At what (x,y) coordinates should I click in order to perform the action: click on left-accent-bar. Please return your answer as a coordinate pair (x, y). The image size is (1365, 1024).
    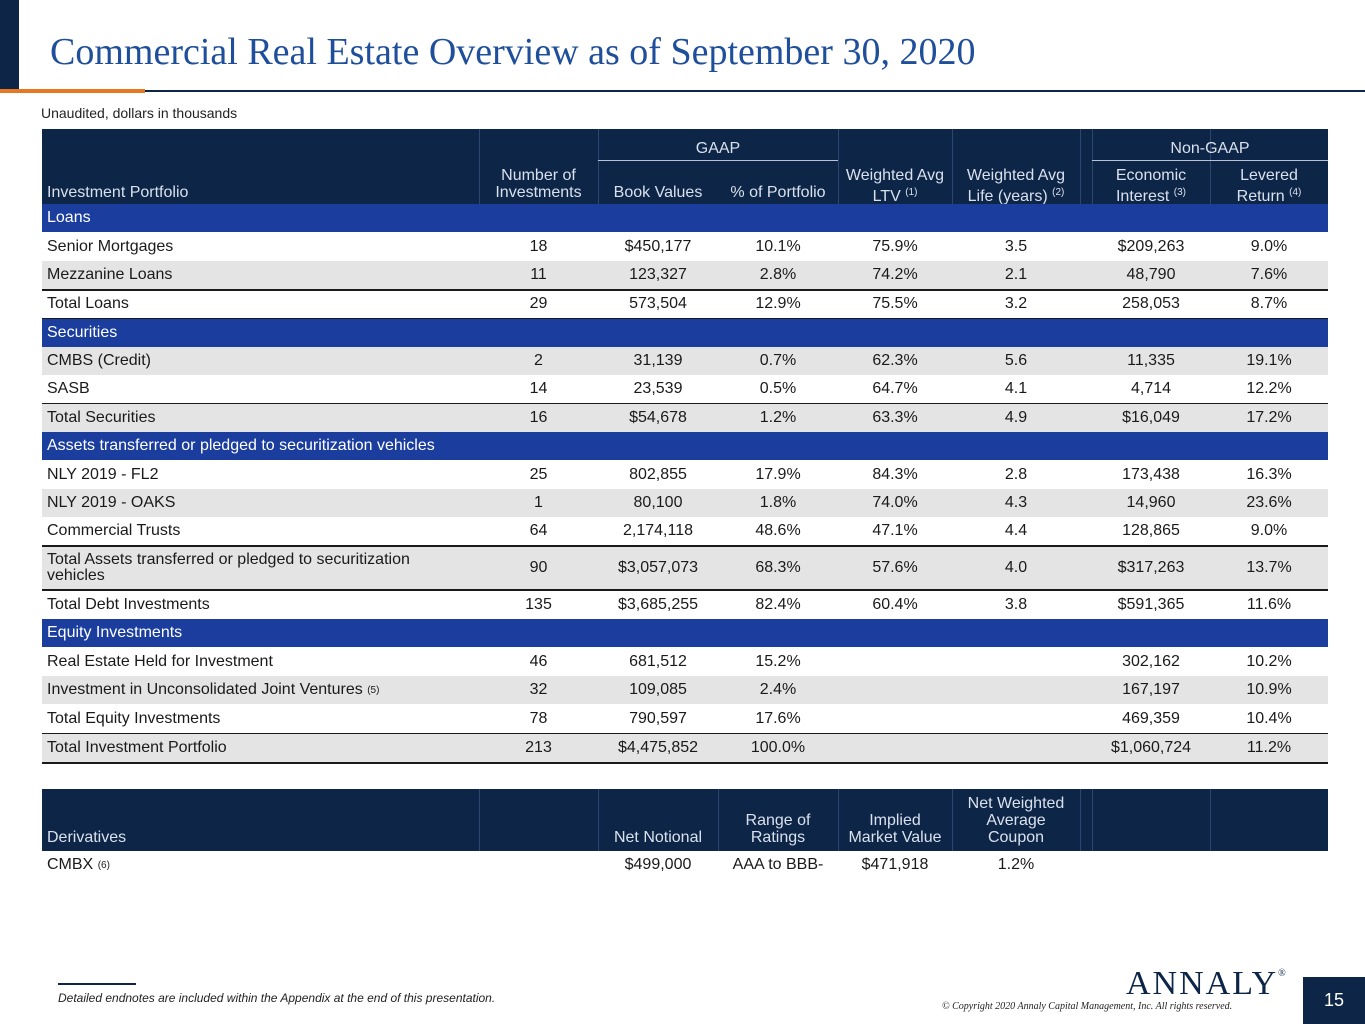
    Looking at the image, I should click on (9, 45).